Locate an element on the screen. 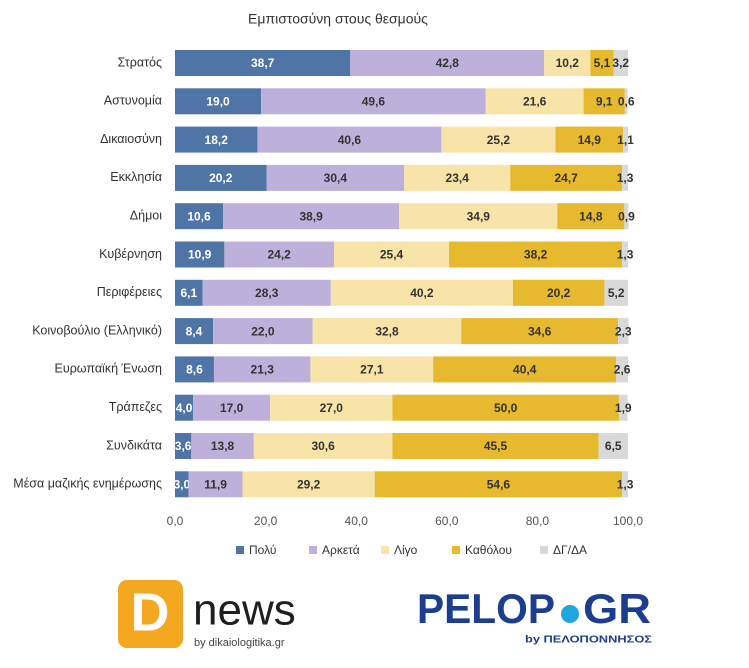  pelop-dot is located at coordinates (570, 614).